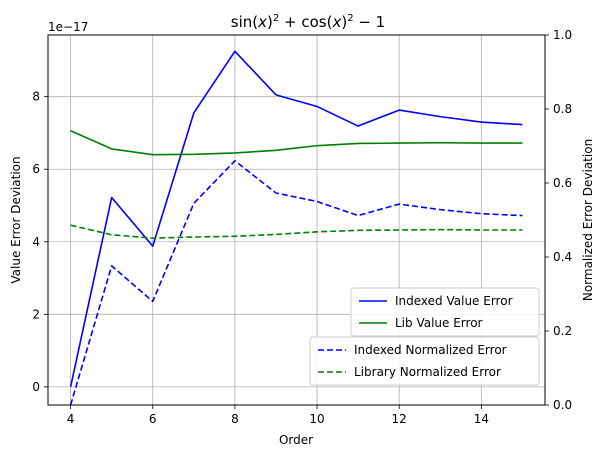  I want to click on x-tick-label: 8, so click(235, 419).